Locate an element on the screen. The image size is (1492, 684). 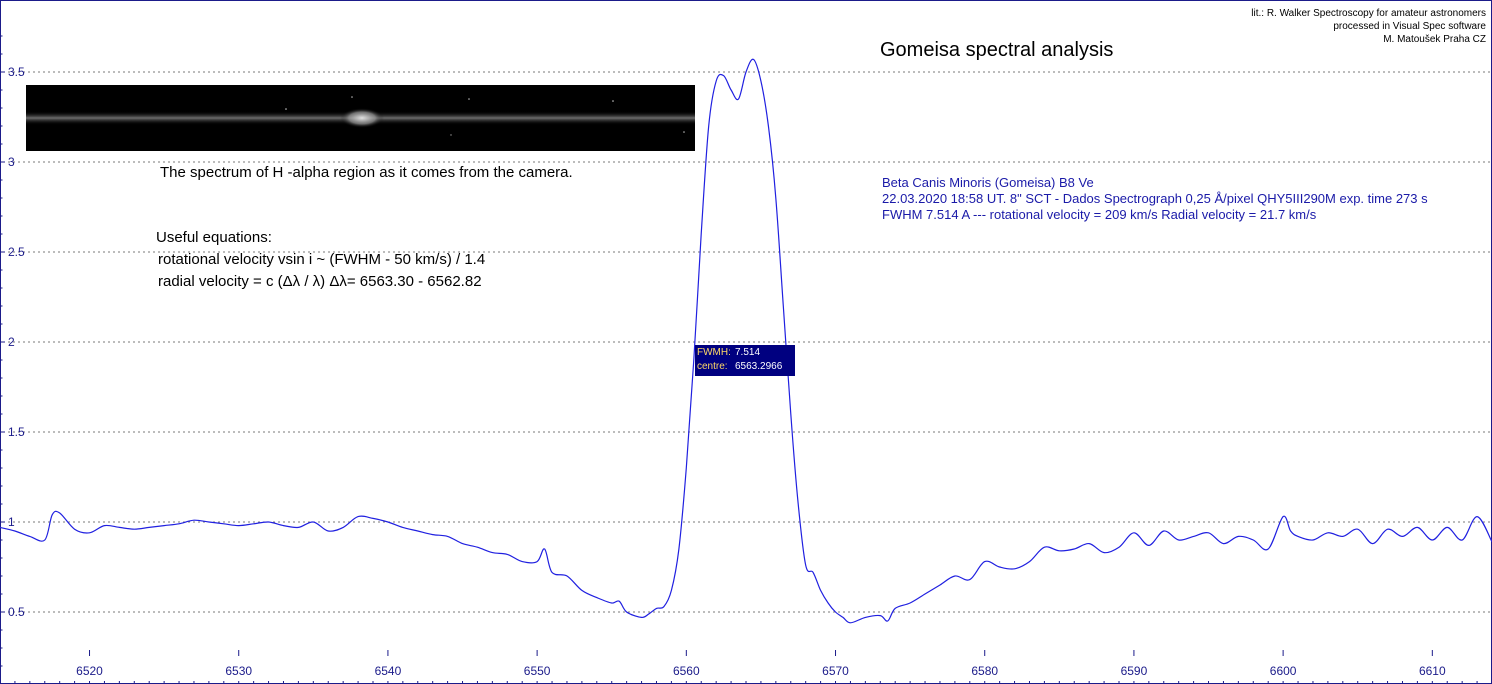
y-axis: 0.5 1 1.5 2 2.5 3 3.5 is located at coordinates (12, 351).